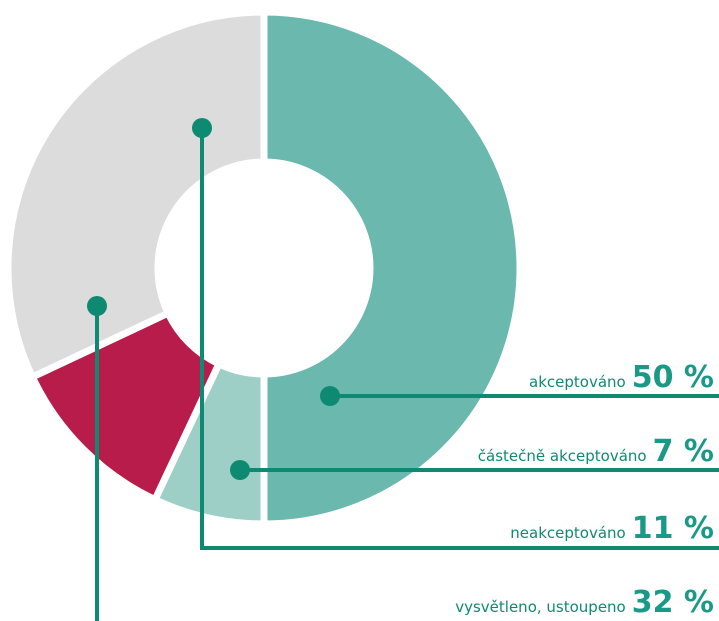  What do you see at coordinates (540, 607) in the screenshot?
I see `category-name: vysvětleno, ustoupeno` at bounding box center [540, 607].